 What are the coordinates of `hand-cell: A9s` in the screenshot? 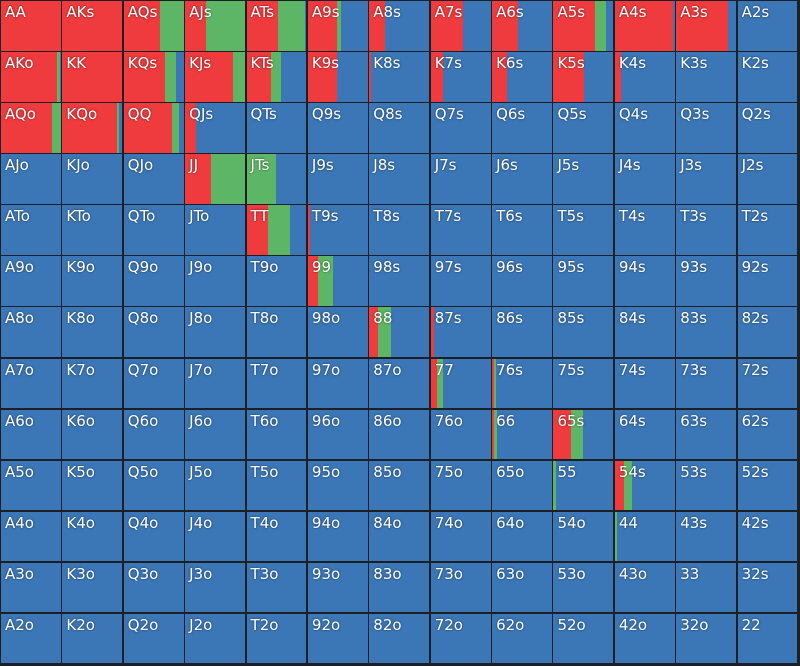 It's located at (337, 26).